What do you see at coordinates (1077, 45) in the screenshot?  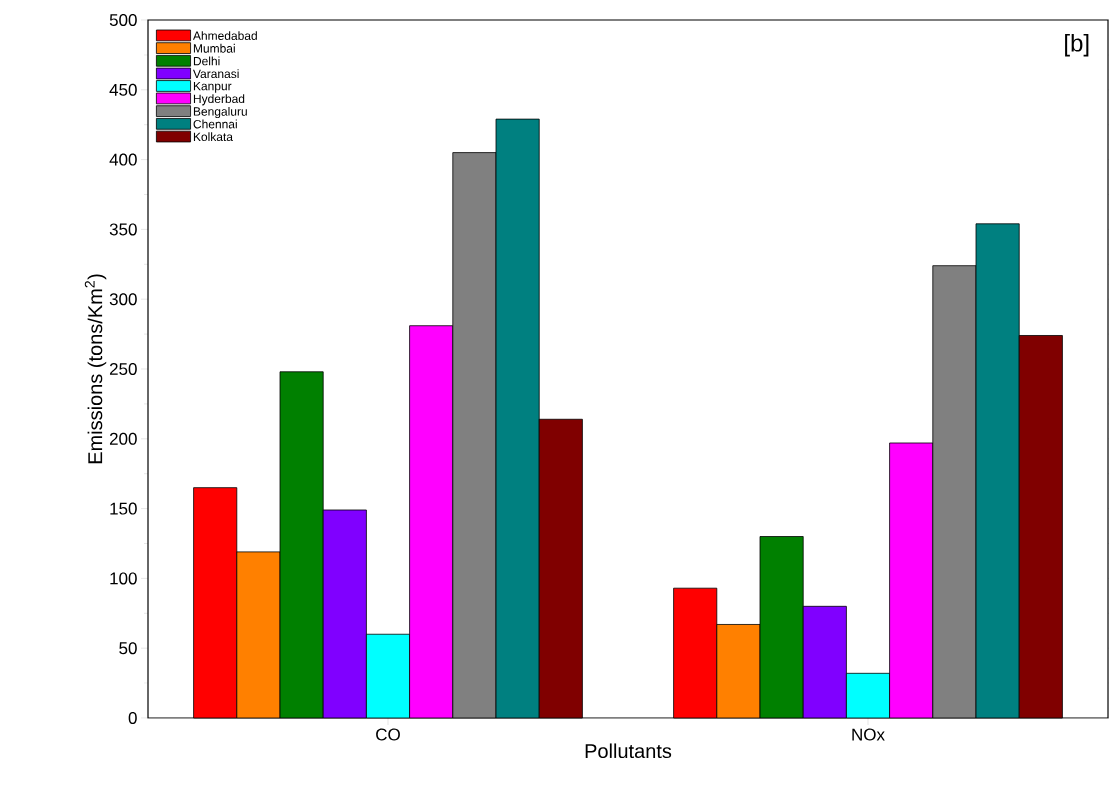 I see `annotation: [b]` at bounding box center [1077, 45].